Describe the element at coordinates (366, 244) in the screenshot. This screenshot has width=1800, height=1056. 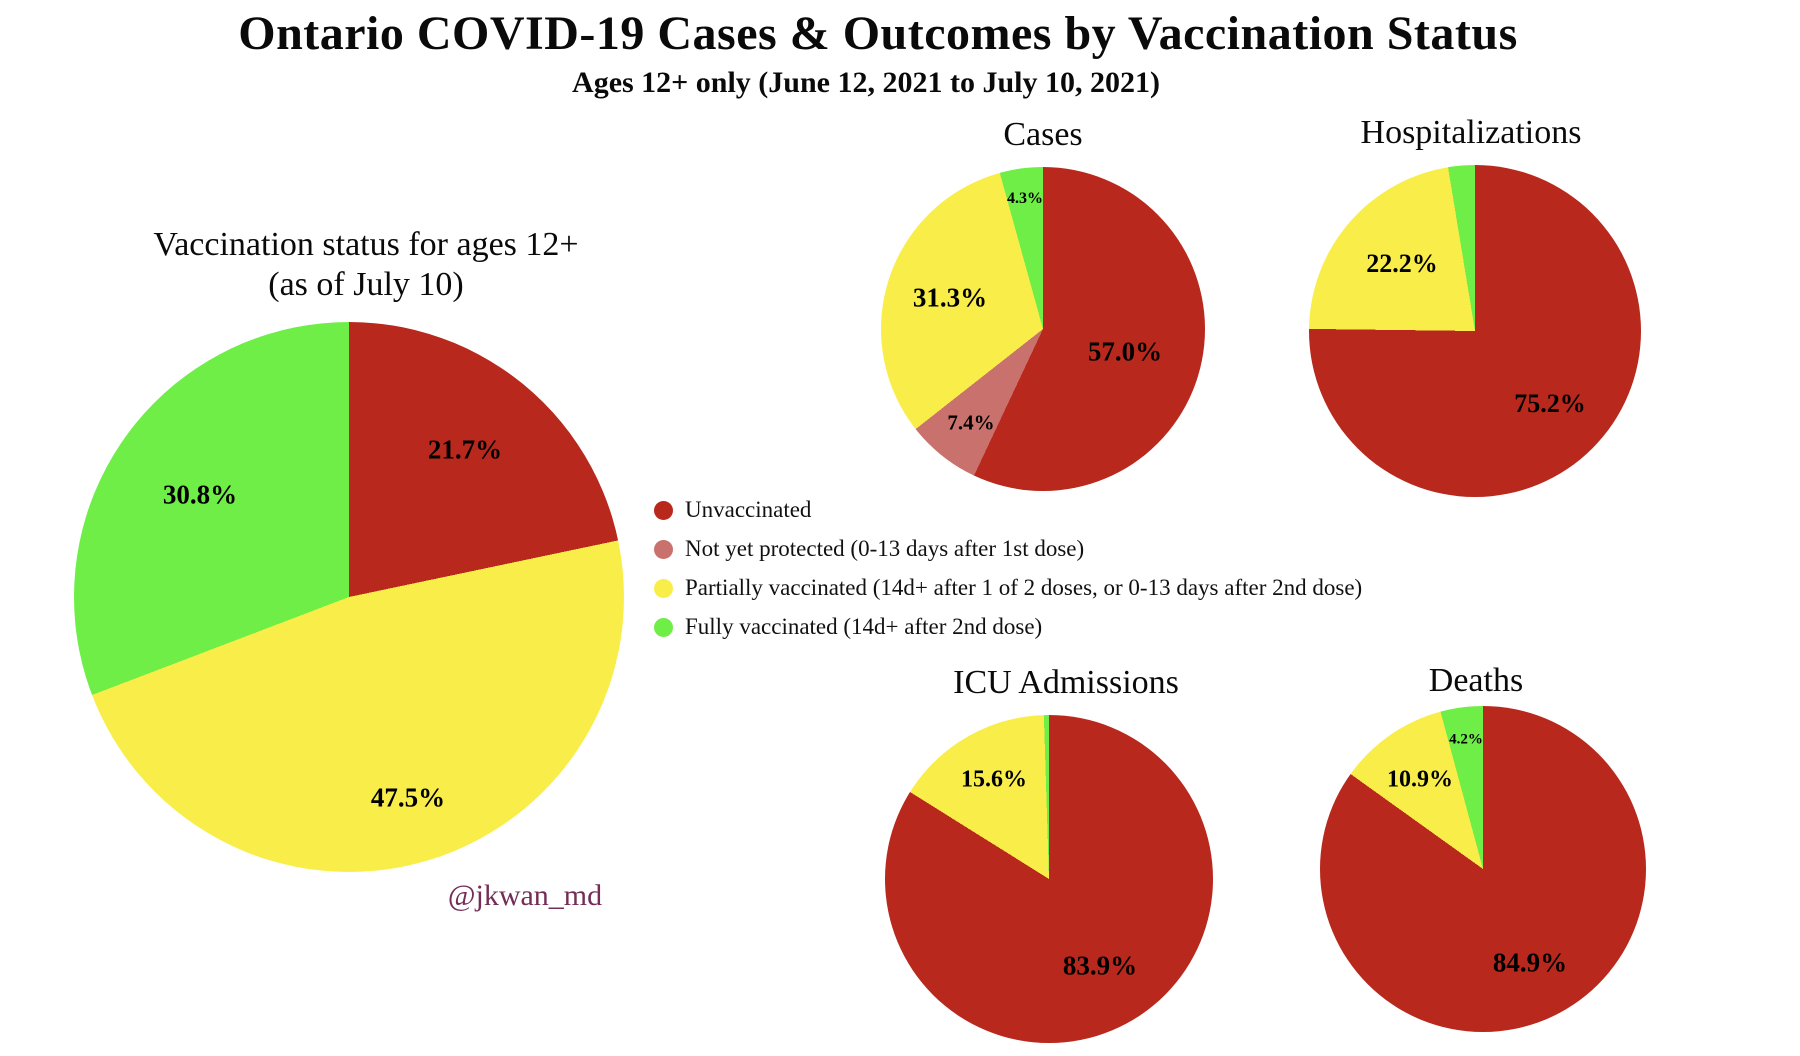
I see `pie-title-vaccination-status-line1: Vaccination status for ages 12+` at that location.